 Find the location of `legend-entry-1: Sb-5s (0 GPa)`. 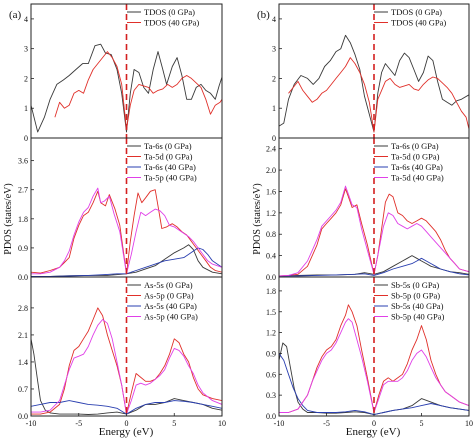

legend-entry-1: Sb-5s (0 GPa) is located at coordinates (415, 285).